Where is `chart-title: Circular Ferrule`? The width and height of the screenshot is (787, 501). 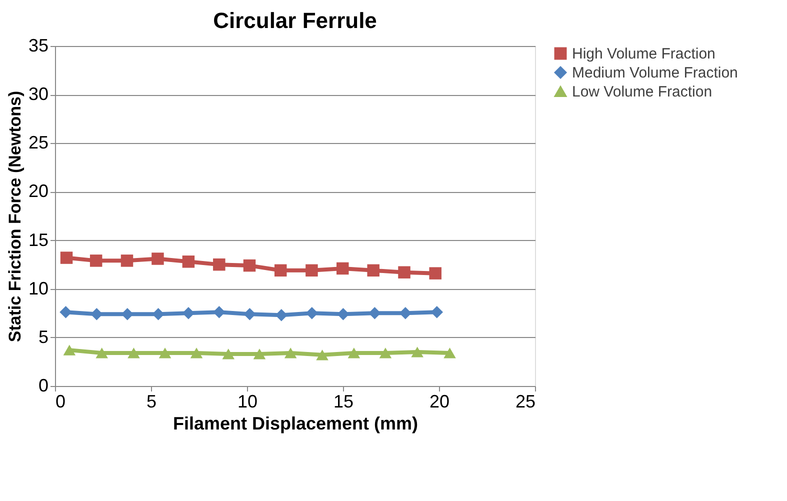
chart-title: Circular Ferrule is located at coordinates (295, 20).